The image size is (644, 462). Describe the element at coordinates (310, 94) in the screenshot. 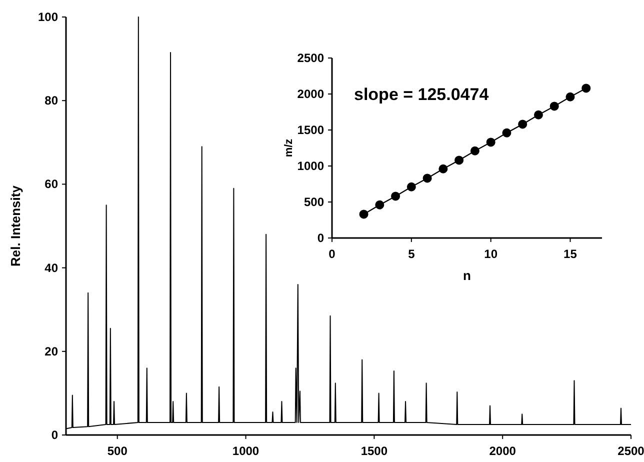

I see `y-tick-label: 2000` at that location.